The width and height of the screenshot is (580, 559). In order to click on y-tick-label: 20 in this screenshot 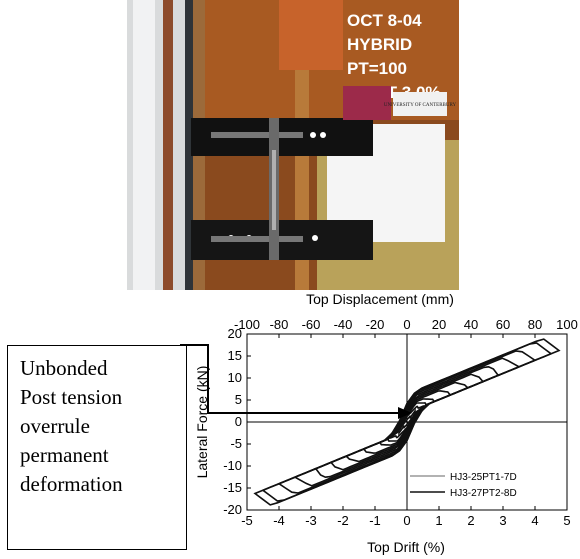, I will do `click(235, 333)`.